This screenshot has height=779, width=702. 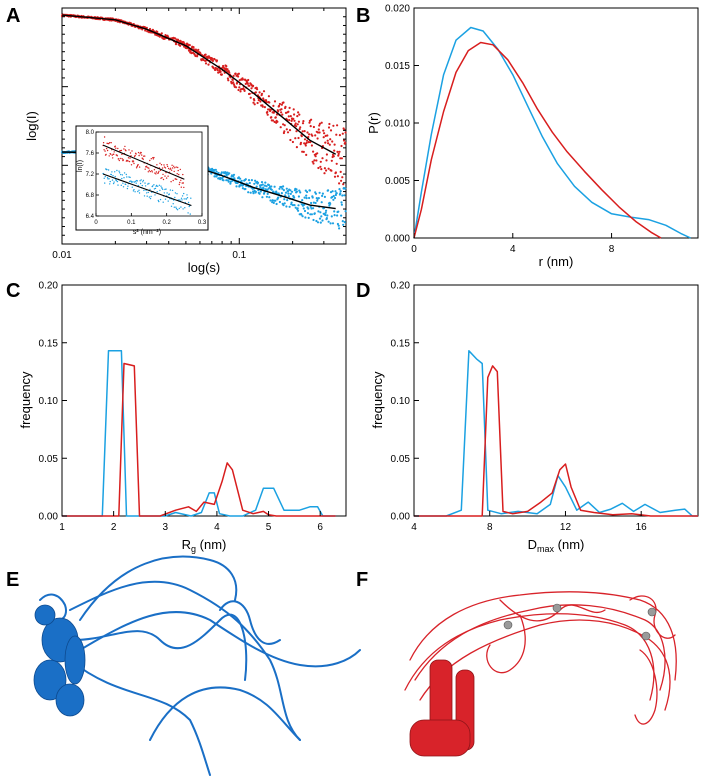 What do you see at coordinates (401, 286) in the screenshot?
I see `chart-d-ytick-label: 0.20` at bounding box center [401, 286].